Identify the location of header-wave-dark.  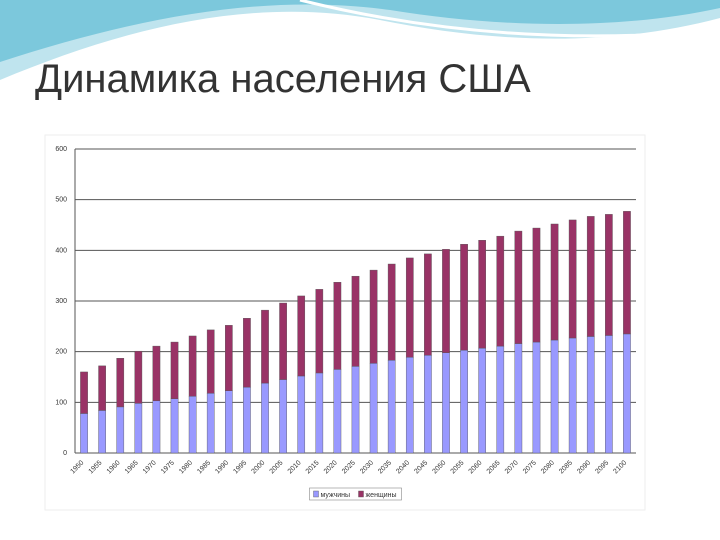
(360, 31).